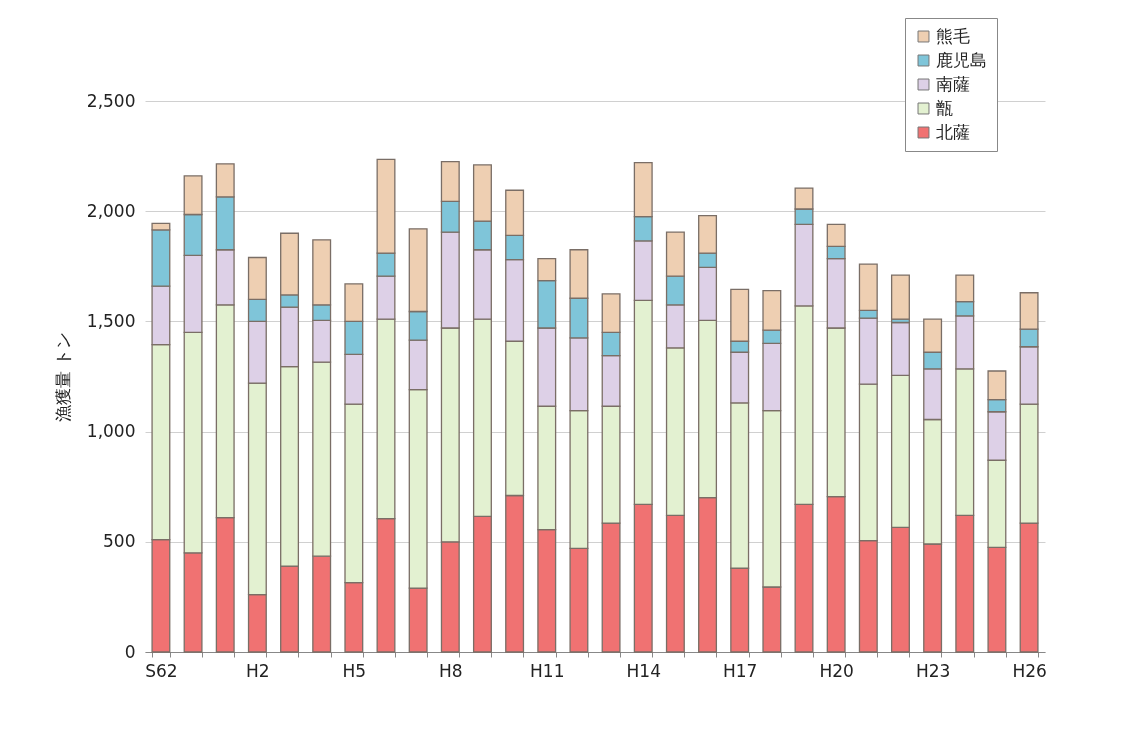 The height and width of the screenshot is (736, 1132). Describe the element at coordinates (111, 431) in the screenshot. I see `y-tick-label: 1,000` at that location.